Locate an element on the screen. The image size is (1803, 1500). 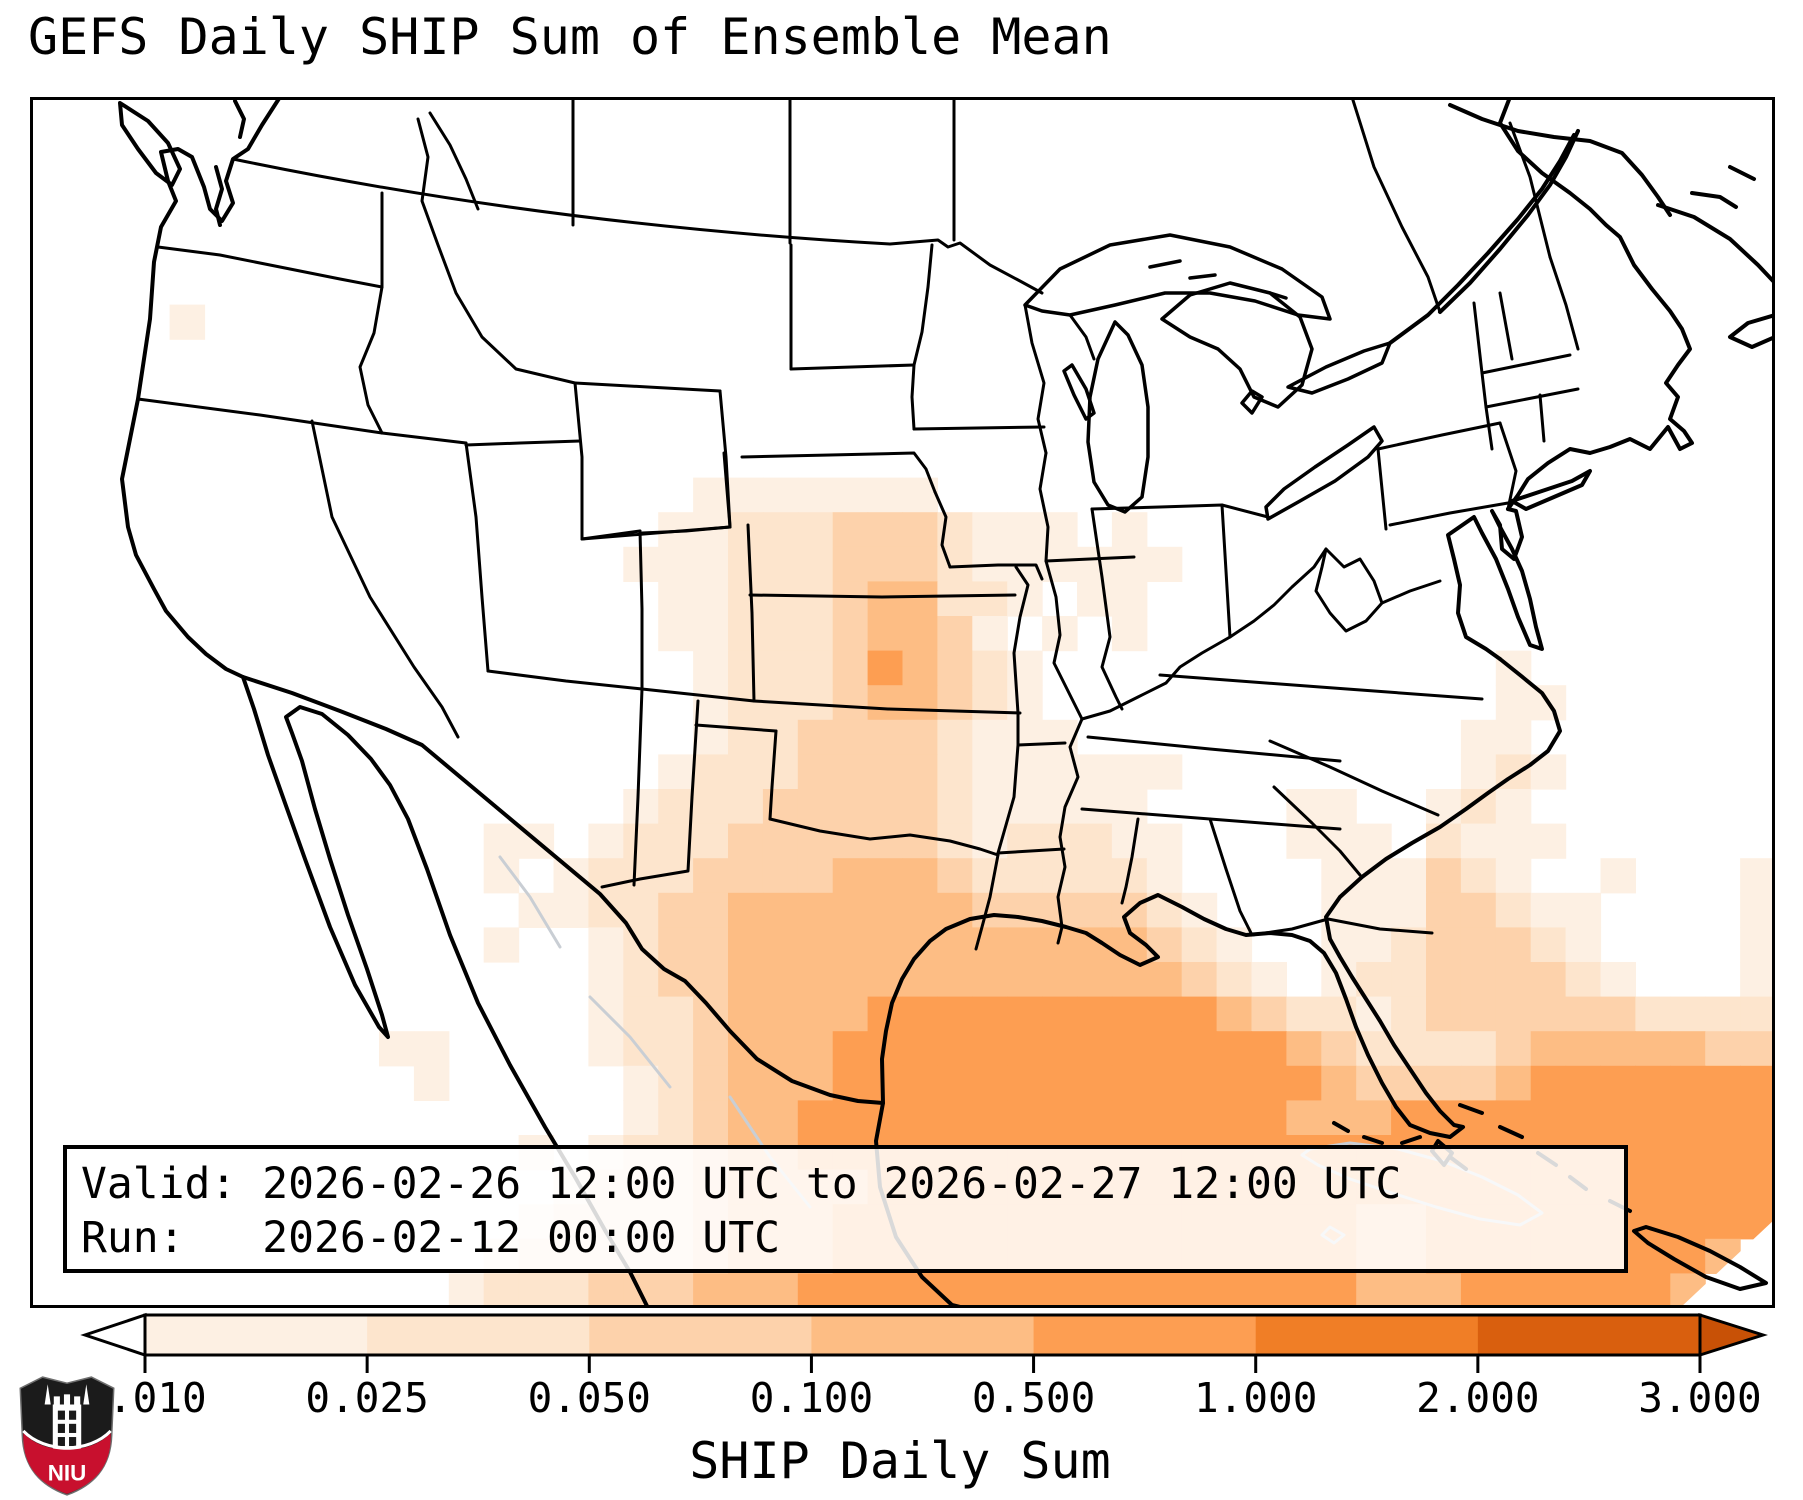
colorbar-tick-label: 2.000 is located at coordinates (1477, 1398).